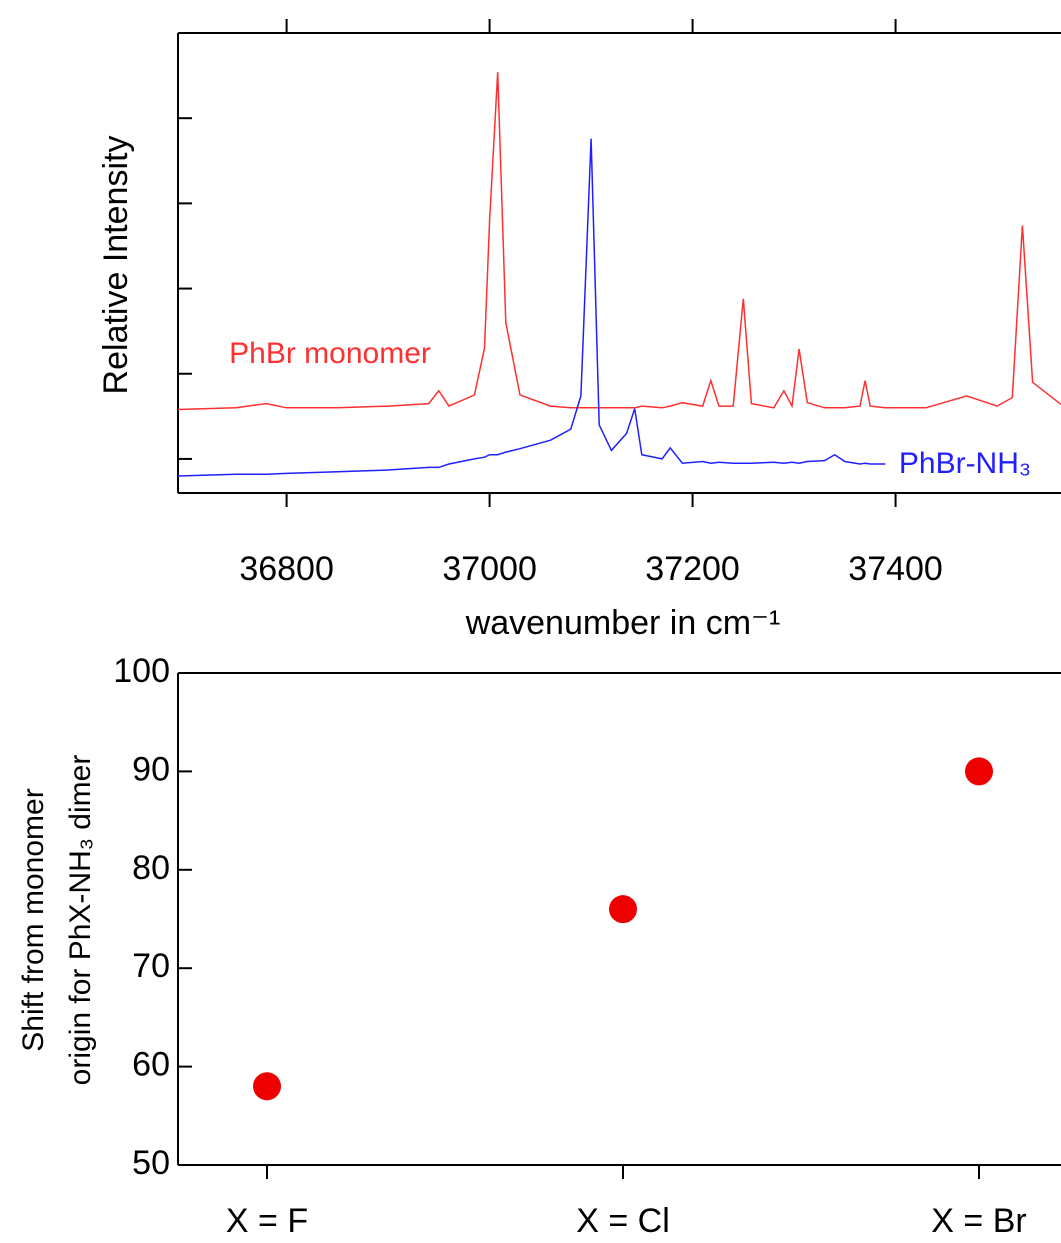  What do you see at coordinates (141, 671) in the screenshot?
I see `y-tick-label: 100` at bounding box center [141, 671].